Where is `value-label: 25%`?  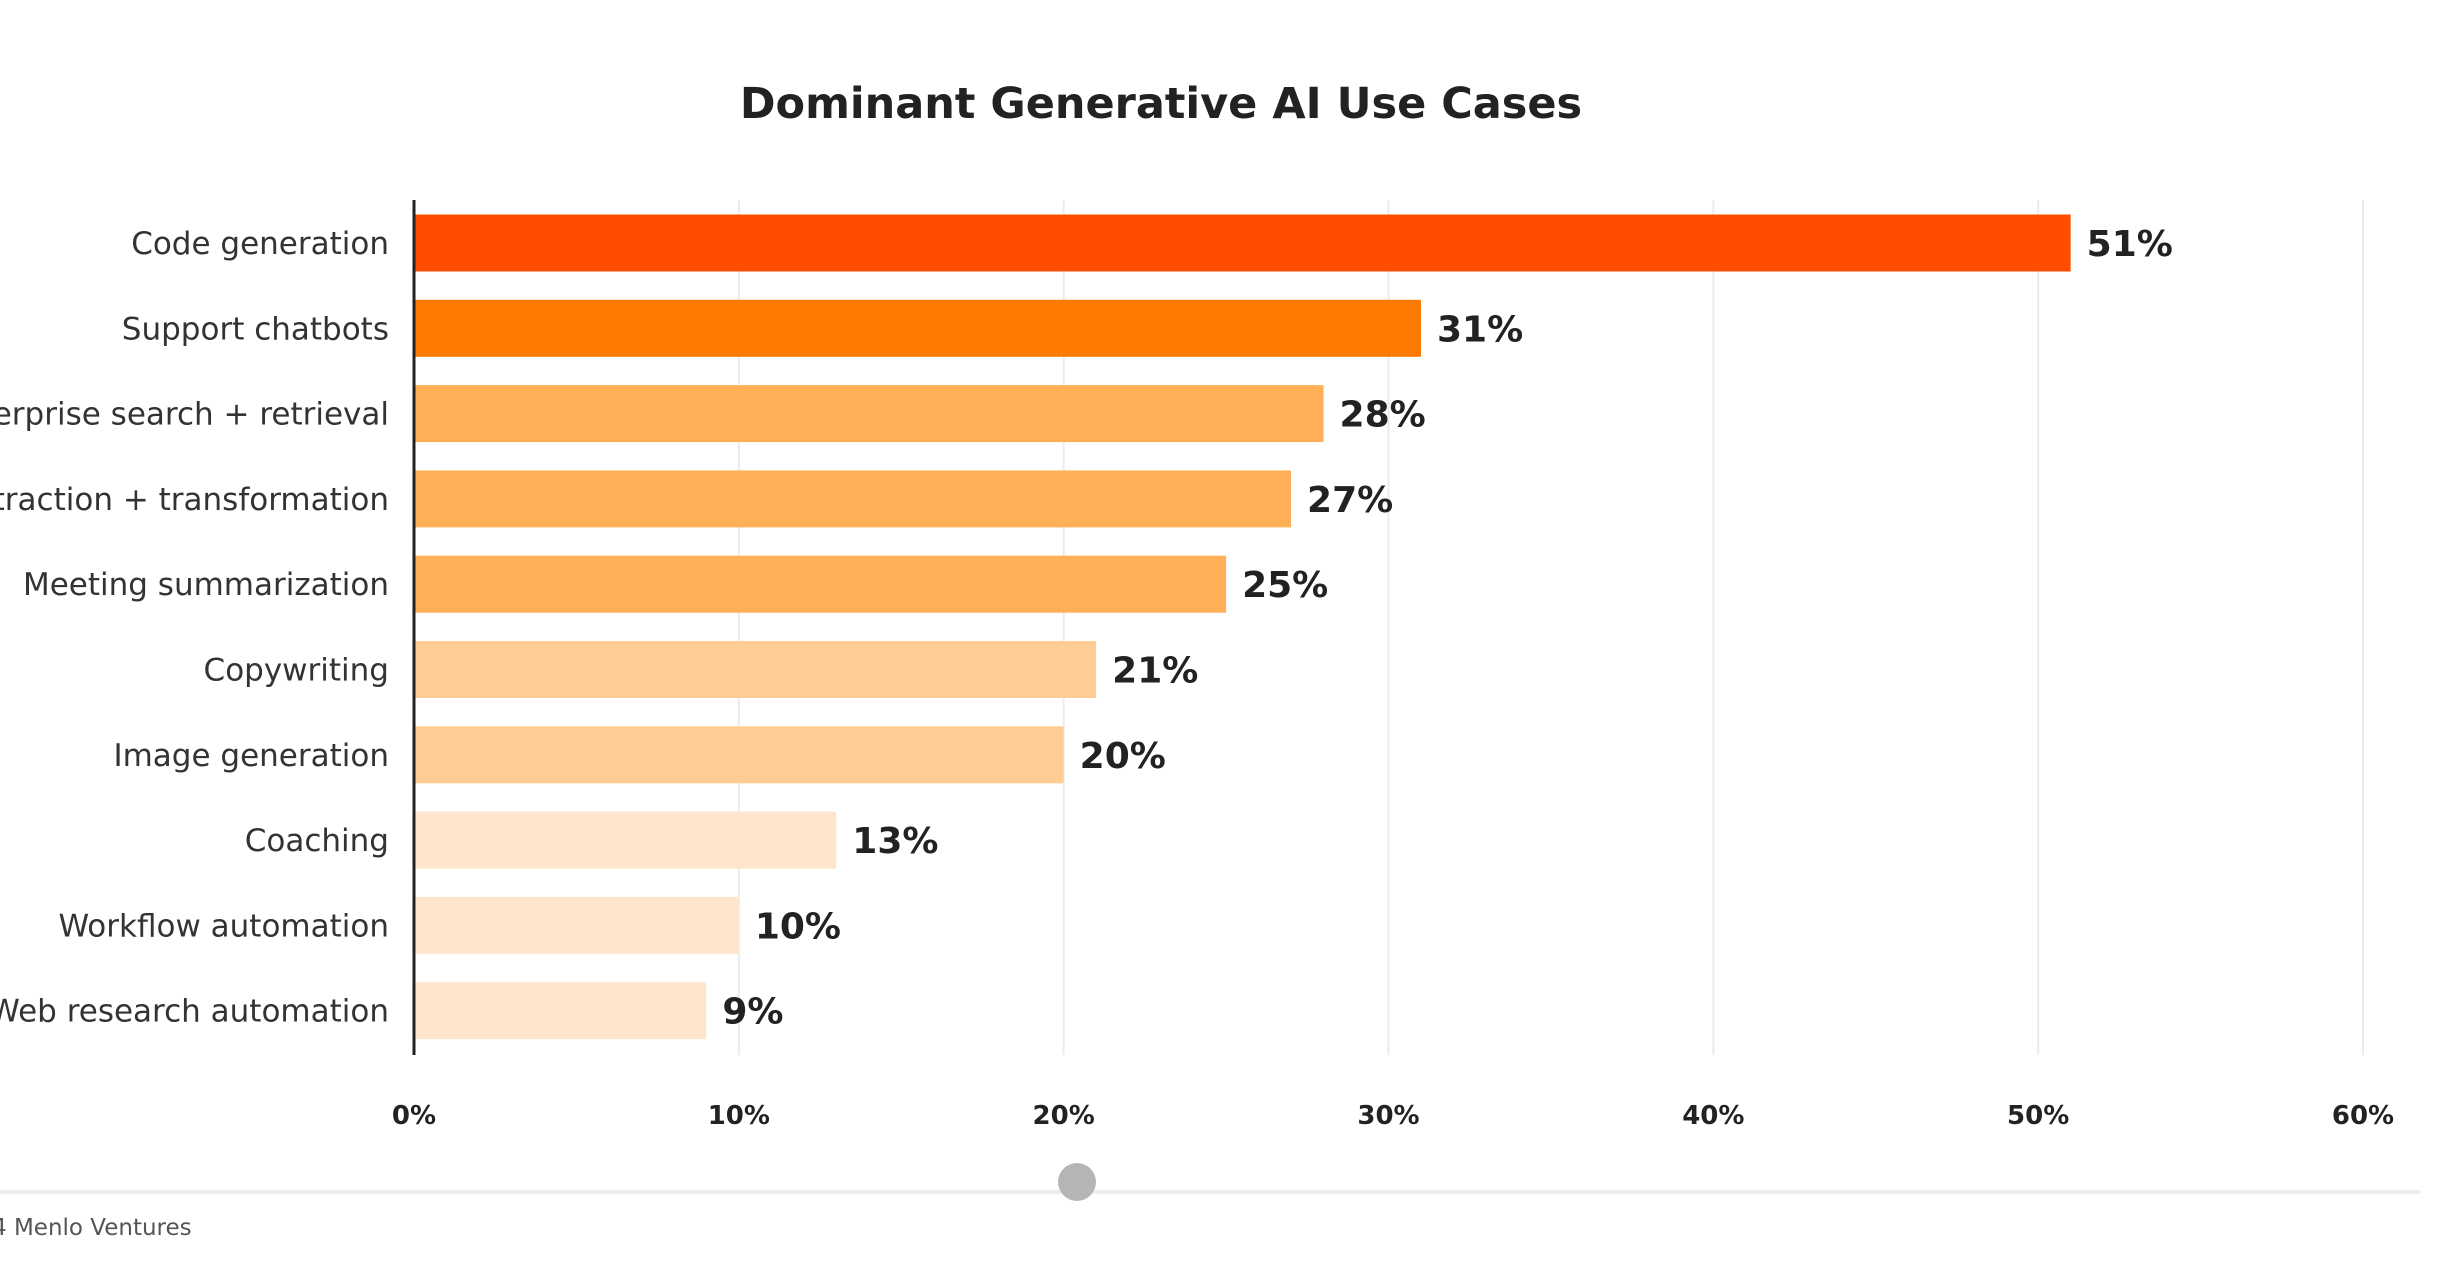 value-label: 25% is located at coordinates (1285, 585).